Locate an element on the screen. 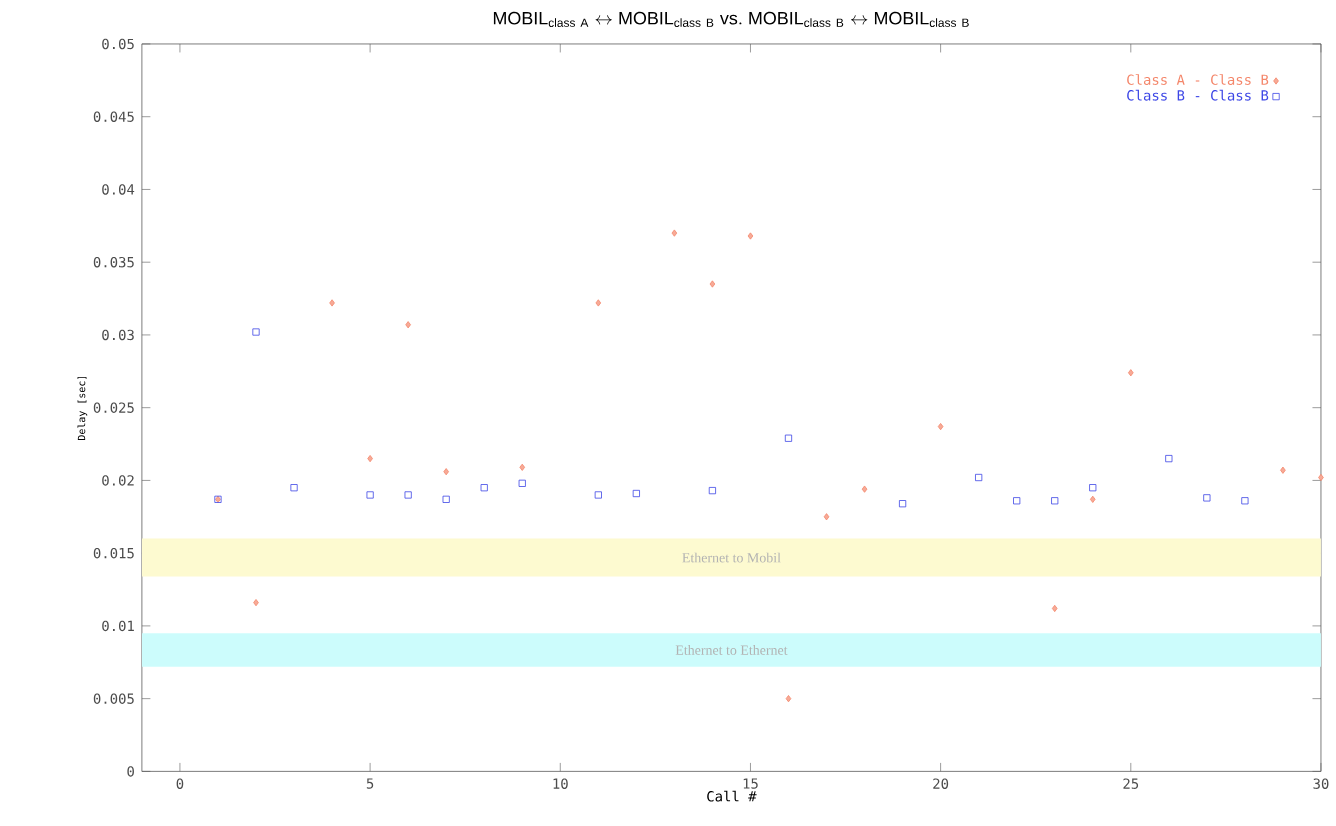 The height and width of the screenshot is (826, 1336). chart-title: $\mathrm{MOBIL}_{\mathrm{class\ A}} \leftrightarrow \mathrm{MOBIL}_{\mathrm{class\ B}}\ \mathrm{vs.}\ \mathrm{MOBIL}_{\mathrm{class\ B}} \leftrightarrow \mathrm{MOBIL}_{\mathrm{class\ B}}$ is located at coordinates (731, 20).